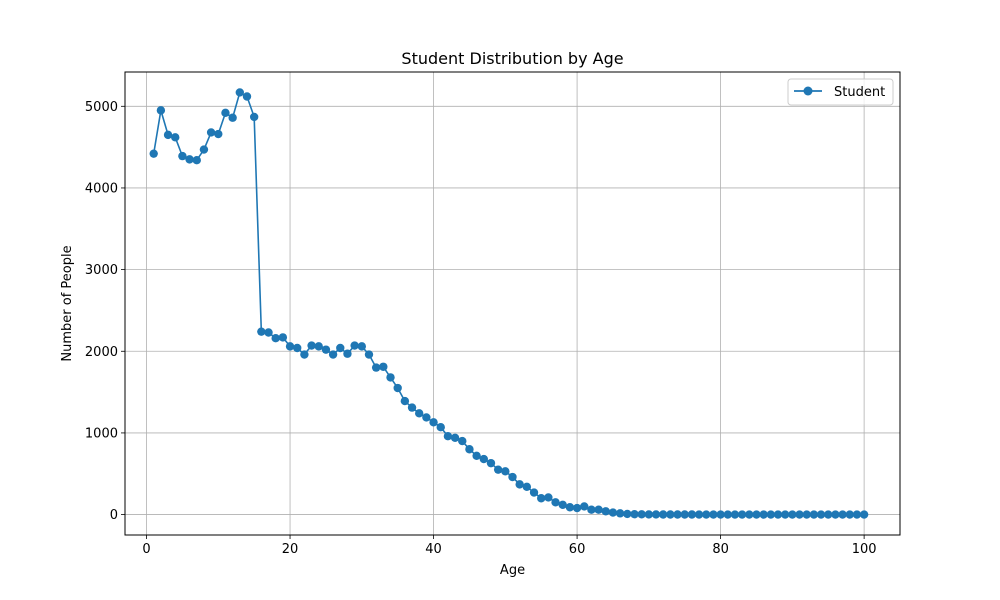  I want to click on x-tick-label: 0, so click(146, 549).